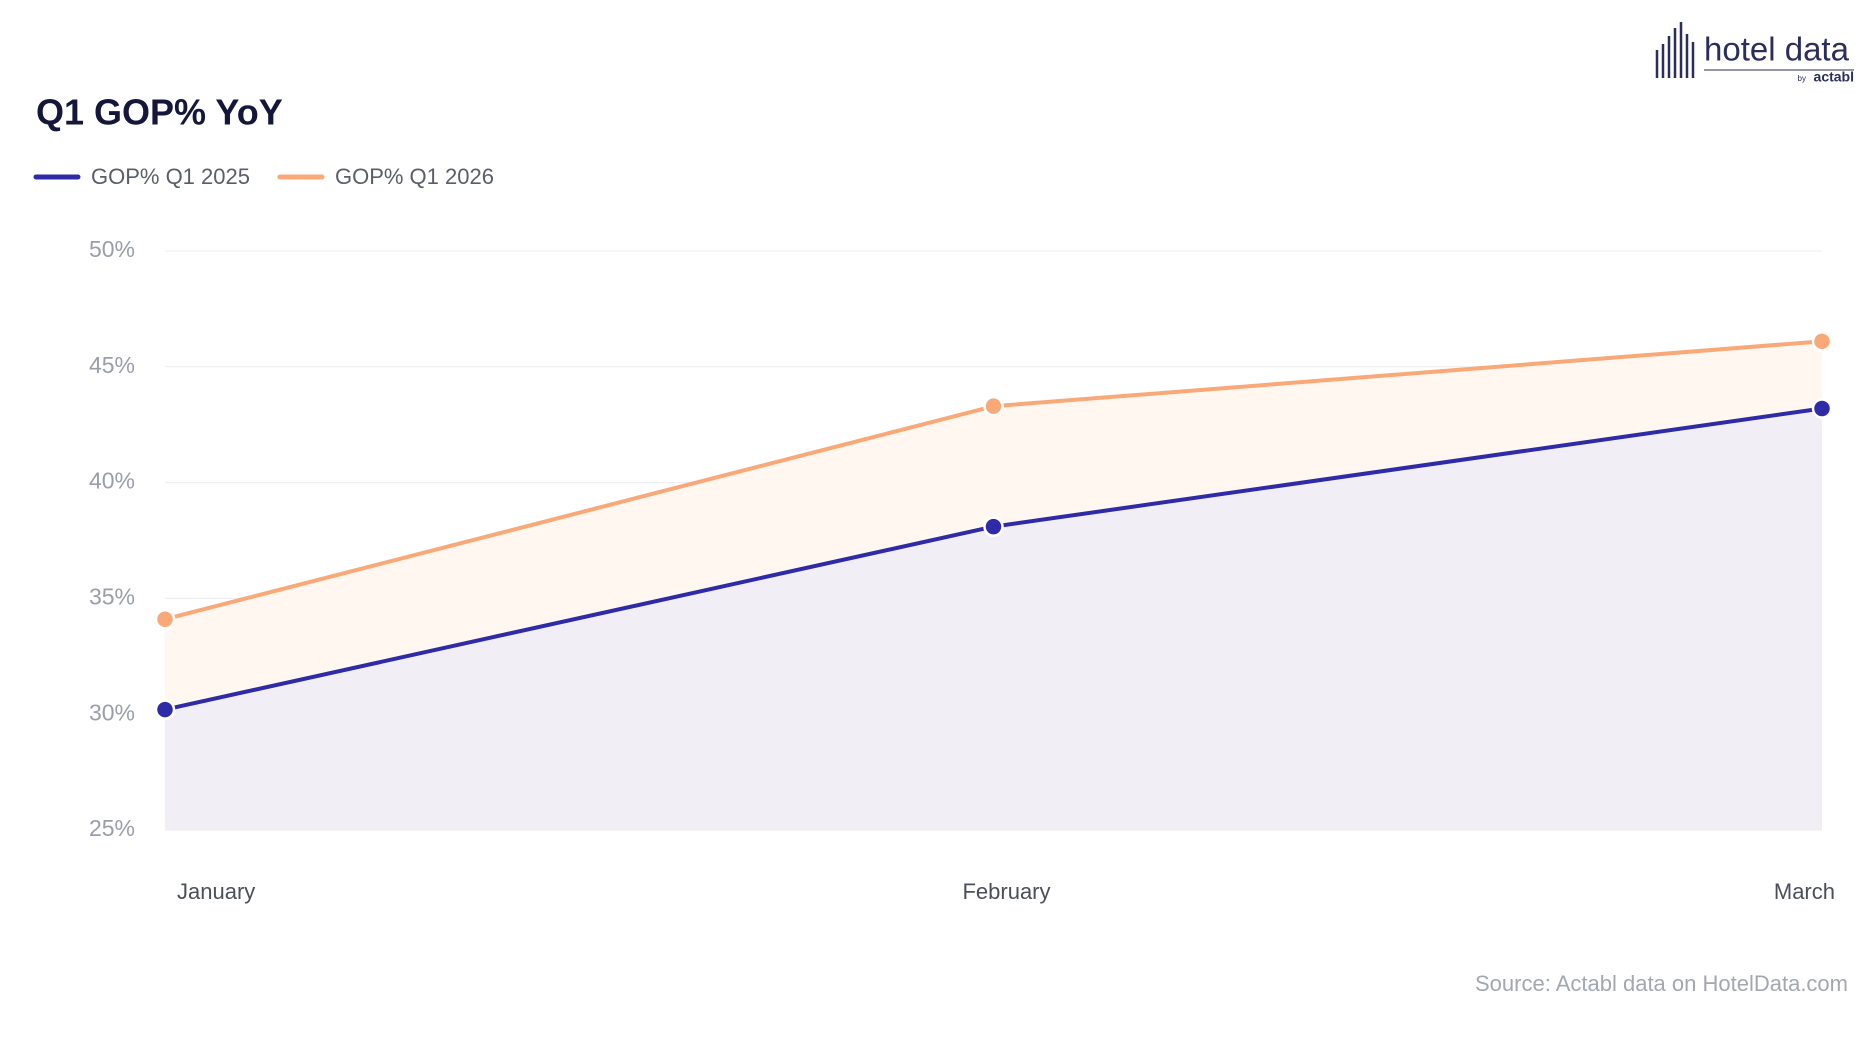 Image resolution: width=1862 pixels, height=1040 pixels. I want to click on y-tick-label: 50%, so click(112, 249).